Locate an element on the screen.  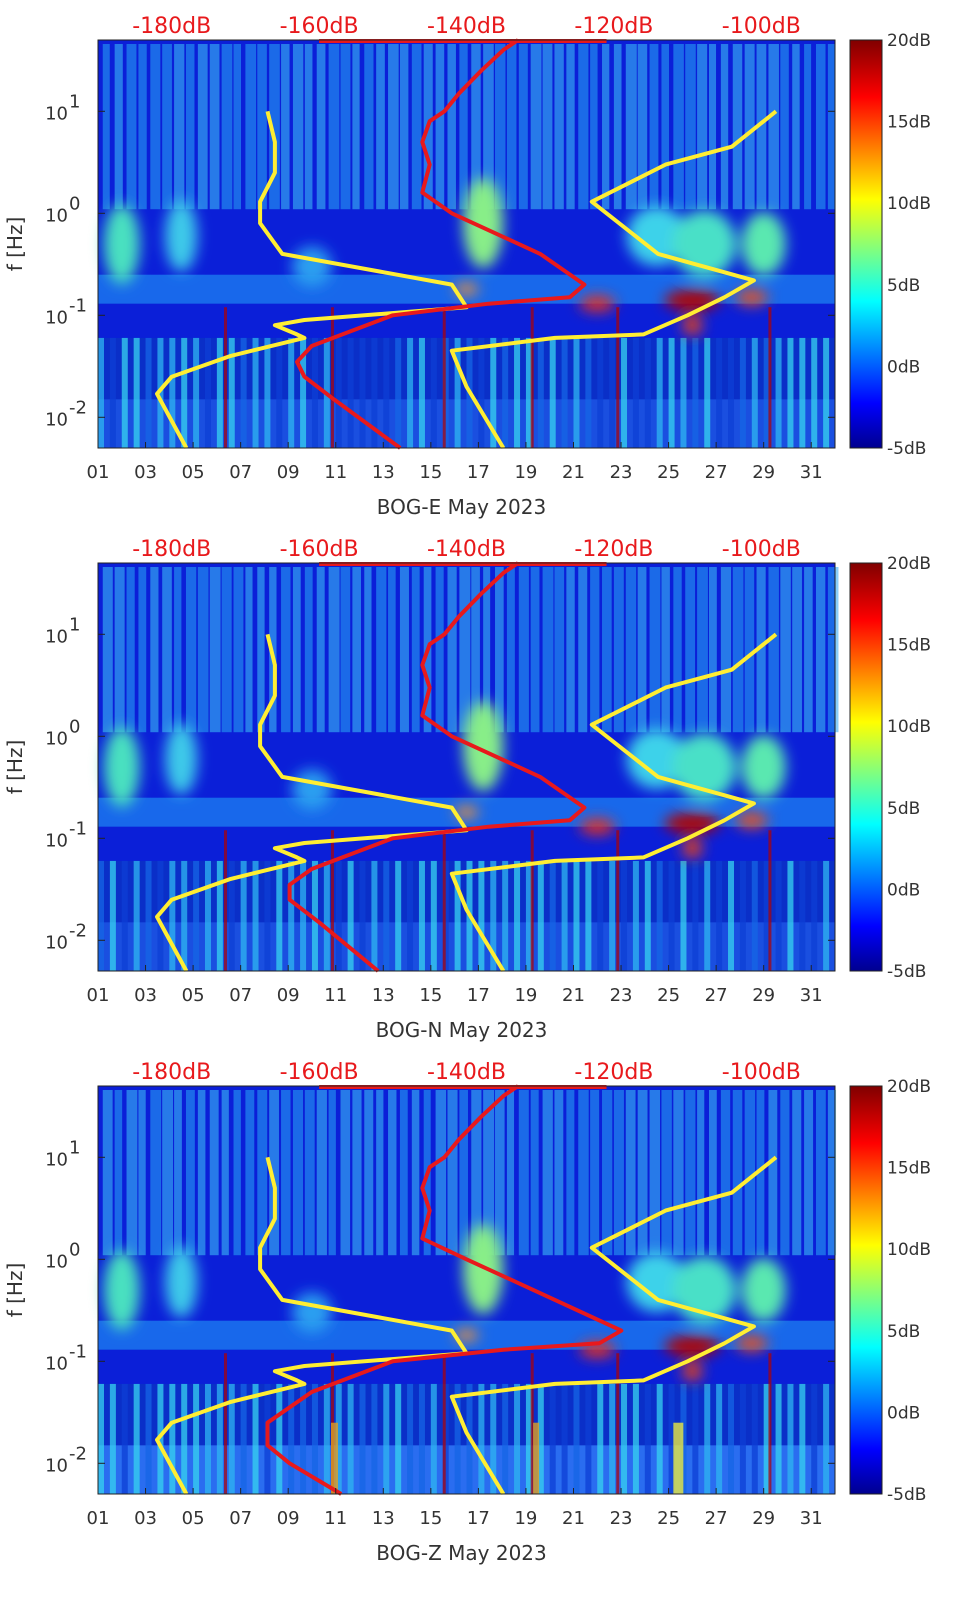
top-db-label: -180dB is located at coordinates (171, 549).